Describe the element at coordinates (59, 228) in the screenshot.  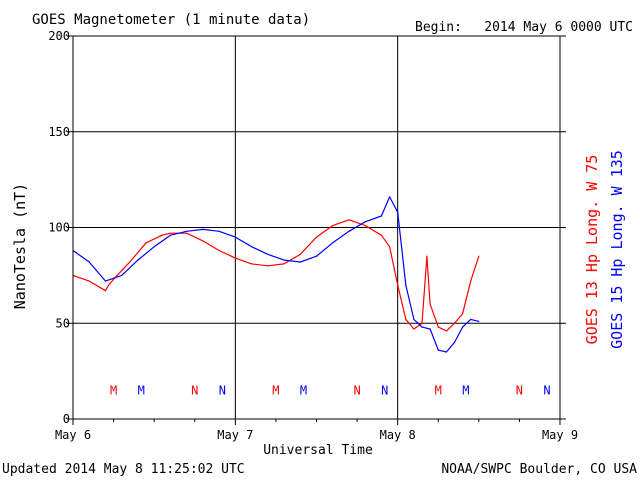
I see `y-tick-label: 100` at that location.